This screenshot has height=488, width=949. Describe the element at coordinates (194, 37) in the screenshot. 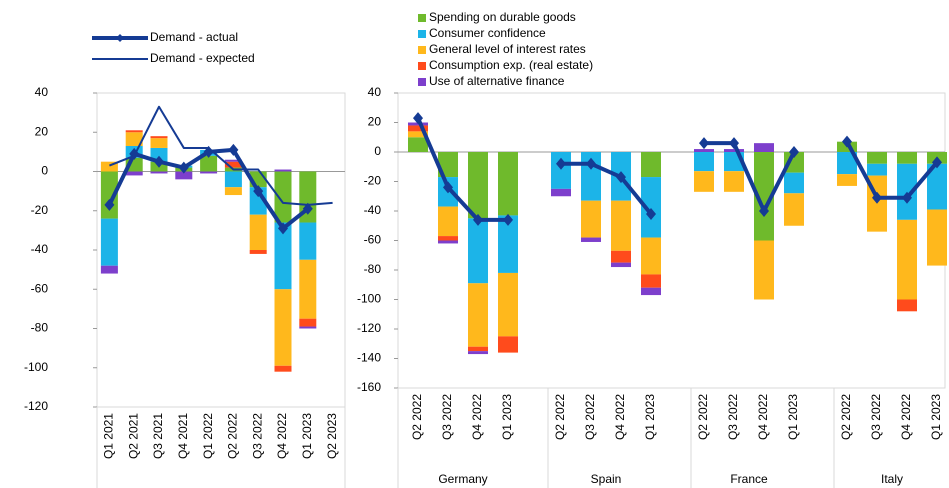

I see `legend-label: Demand - actual` at that location.